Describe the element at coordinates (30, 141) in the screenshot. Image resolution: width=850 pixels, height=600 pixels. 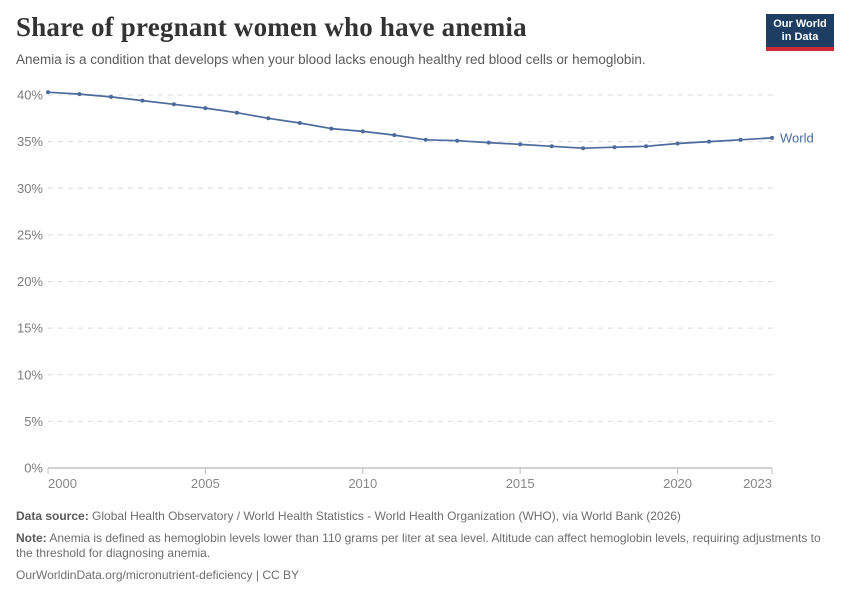
I see `y-axis-label: 35%` at that location.